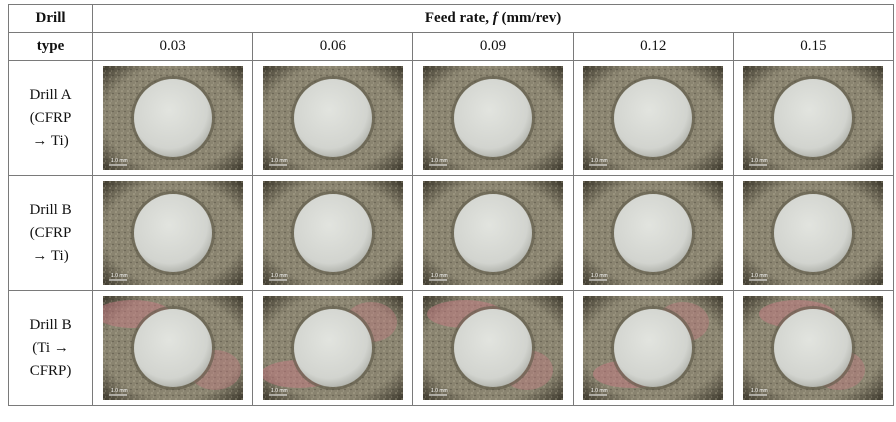  What do you see at coordinates (50, 46) in the screenshot?
I see `drill-type-header-line2: type` at bounding box center [50, 46].